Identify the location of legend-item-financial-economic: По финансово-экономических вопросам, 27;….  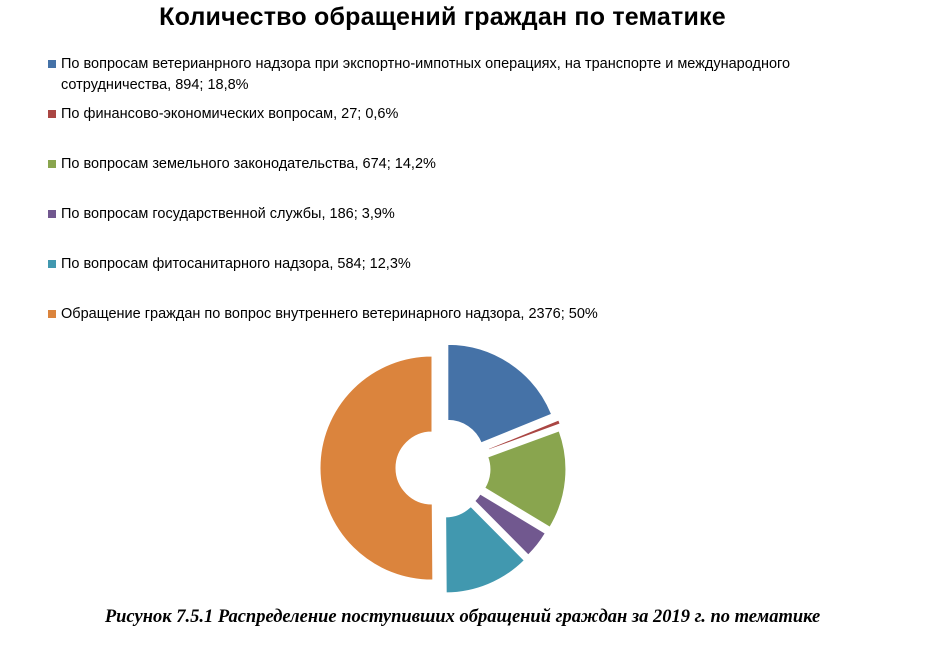
(453, 114).